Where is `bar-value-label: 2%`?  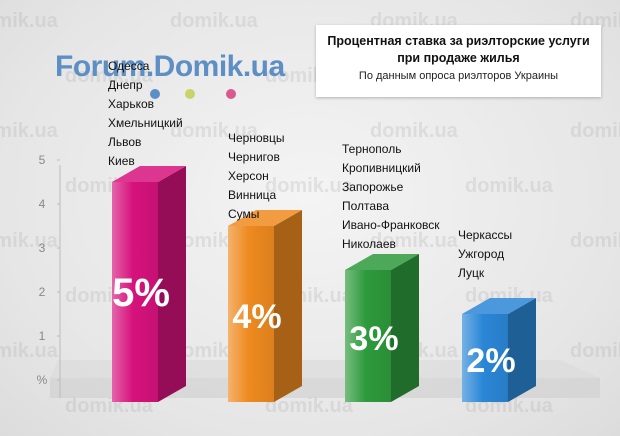
bar-value-label: 2% is located at coordinates (490, 361).